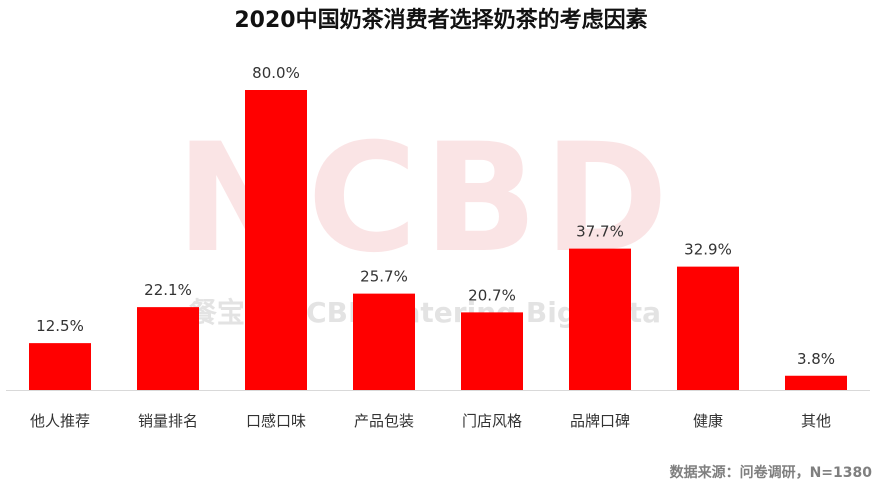 The width and height of the screenshot is (882, 491). What do you see at coordinates (816, 359) in the screenshot?
I see `value-label: 3.8%` at bounding box center [816, 359].